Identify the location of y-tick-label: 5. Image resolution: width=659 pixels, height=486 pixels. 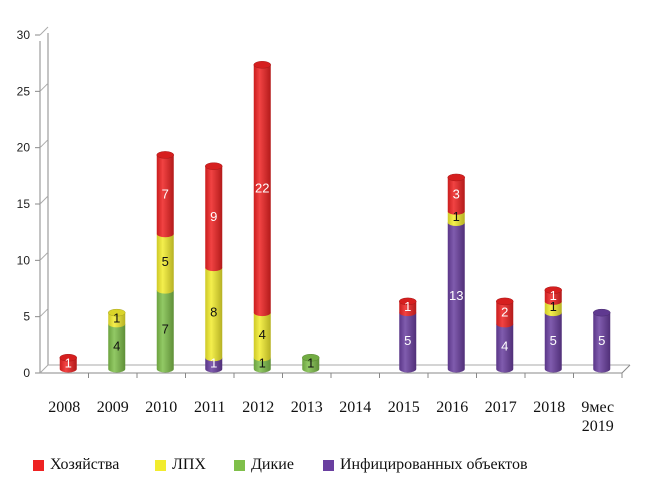
(26, 317).